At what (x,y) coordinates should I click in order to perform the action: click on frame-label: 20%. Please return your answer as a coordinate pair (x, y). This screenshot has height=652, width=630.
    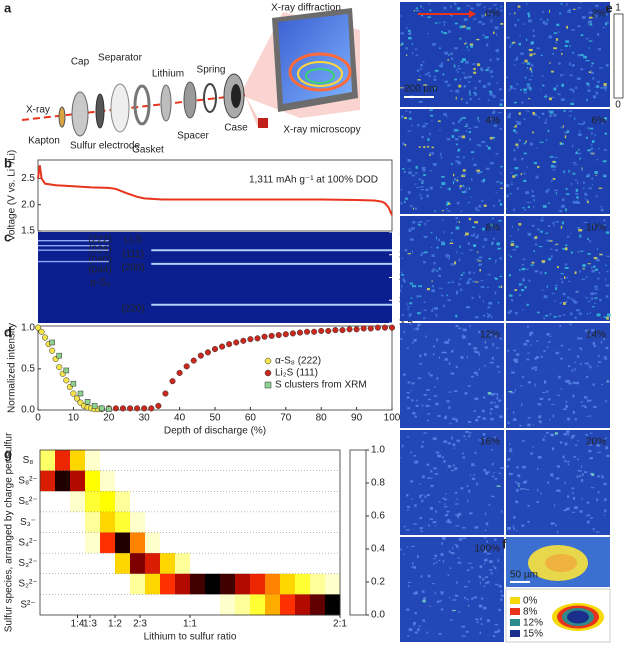
    Looking at the image, I should click on (596, 442).